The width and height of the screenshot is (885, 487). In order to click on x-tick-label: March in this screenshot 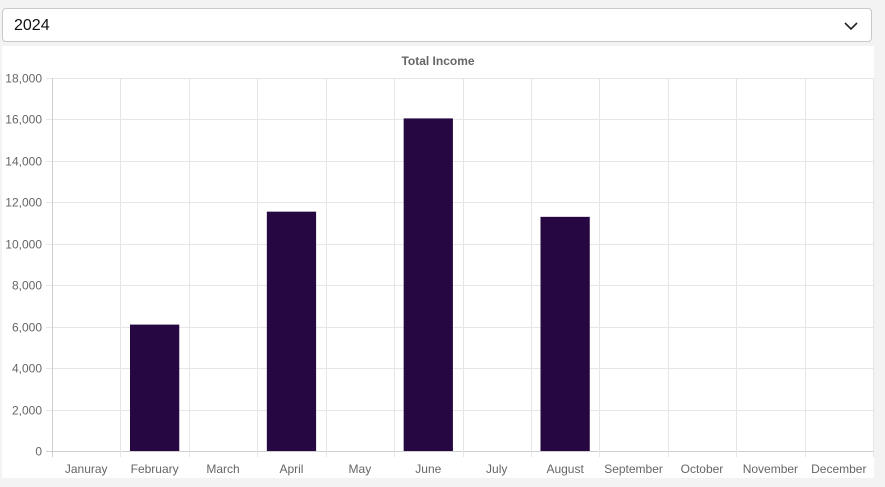, I will do `click(222, 469)`.